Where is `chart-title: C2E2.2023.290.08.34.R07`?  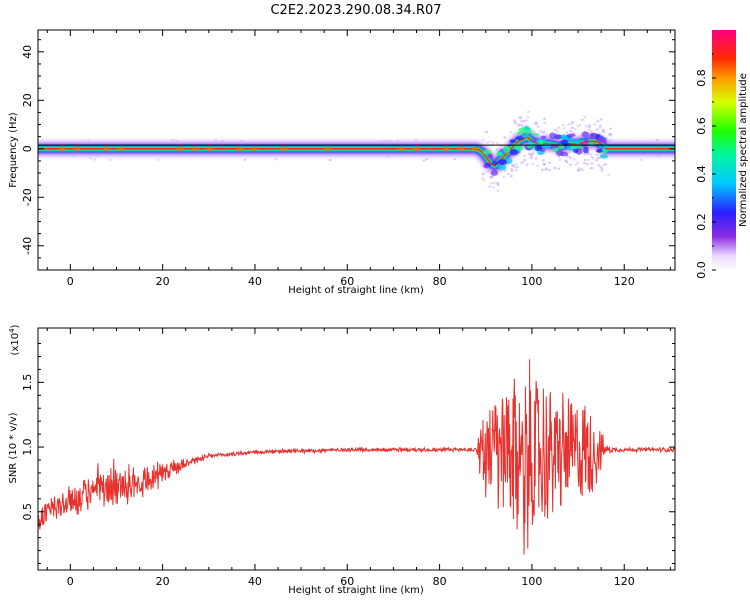
chart-title: C2E2.2023.290.08.34.R07 is located at coordinates (355, 10).